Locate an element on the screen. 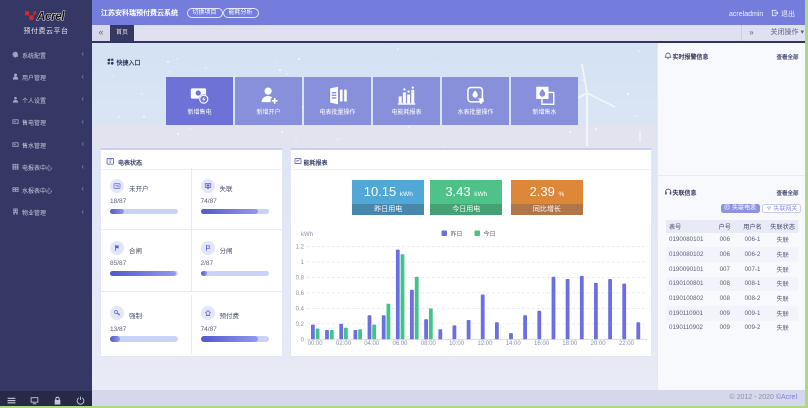 This screenshot has width=808, height=408. svg-text: 昨日 is located at coordinates (456, 234).